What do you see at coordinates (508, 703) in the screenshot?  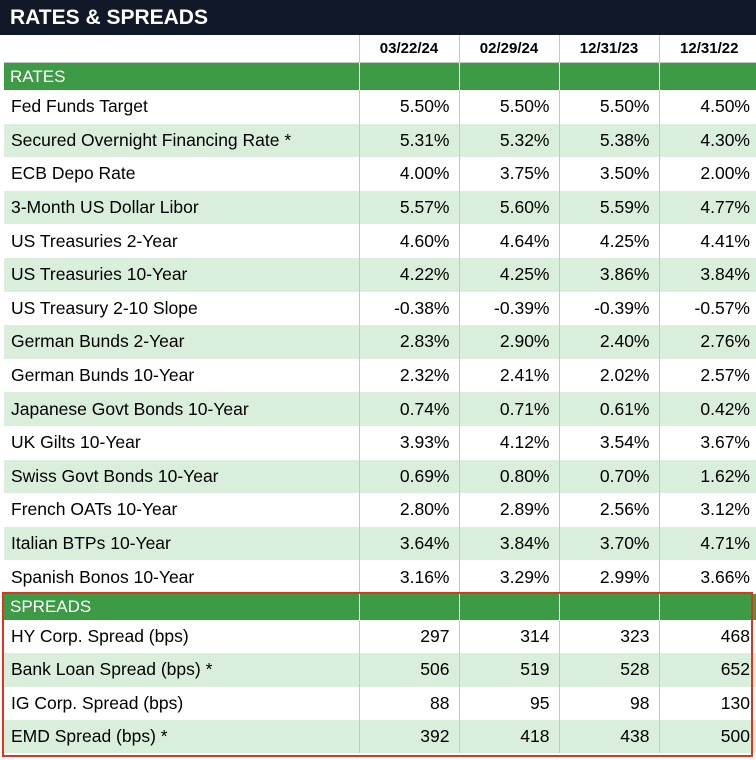 I see `value-cell: 95` at bounding box center [508, 703].